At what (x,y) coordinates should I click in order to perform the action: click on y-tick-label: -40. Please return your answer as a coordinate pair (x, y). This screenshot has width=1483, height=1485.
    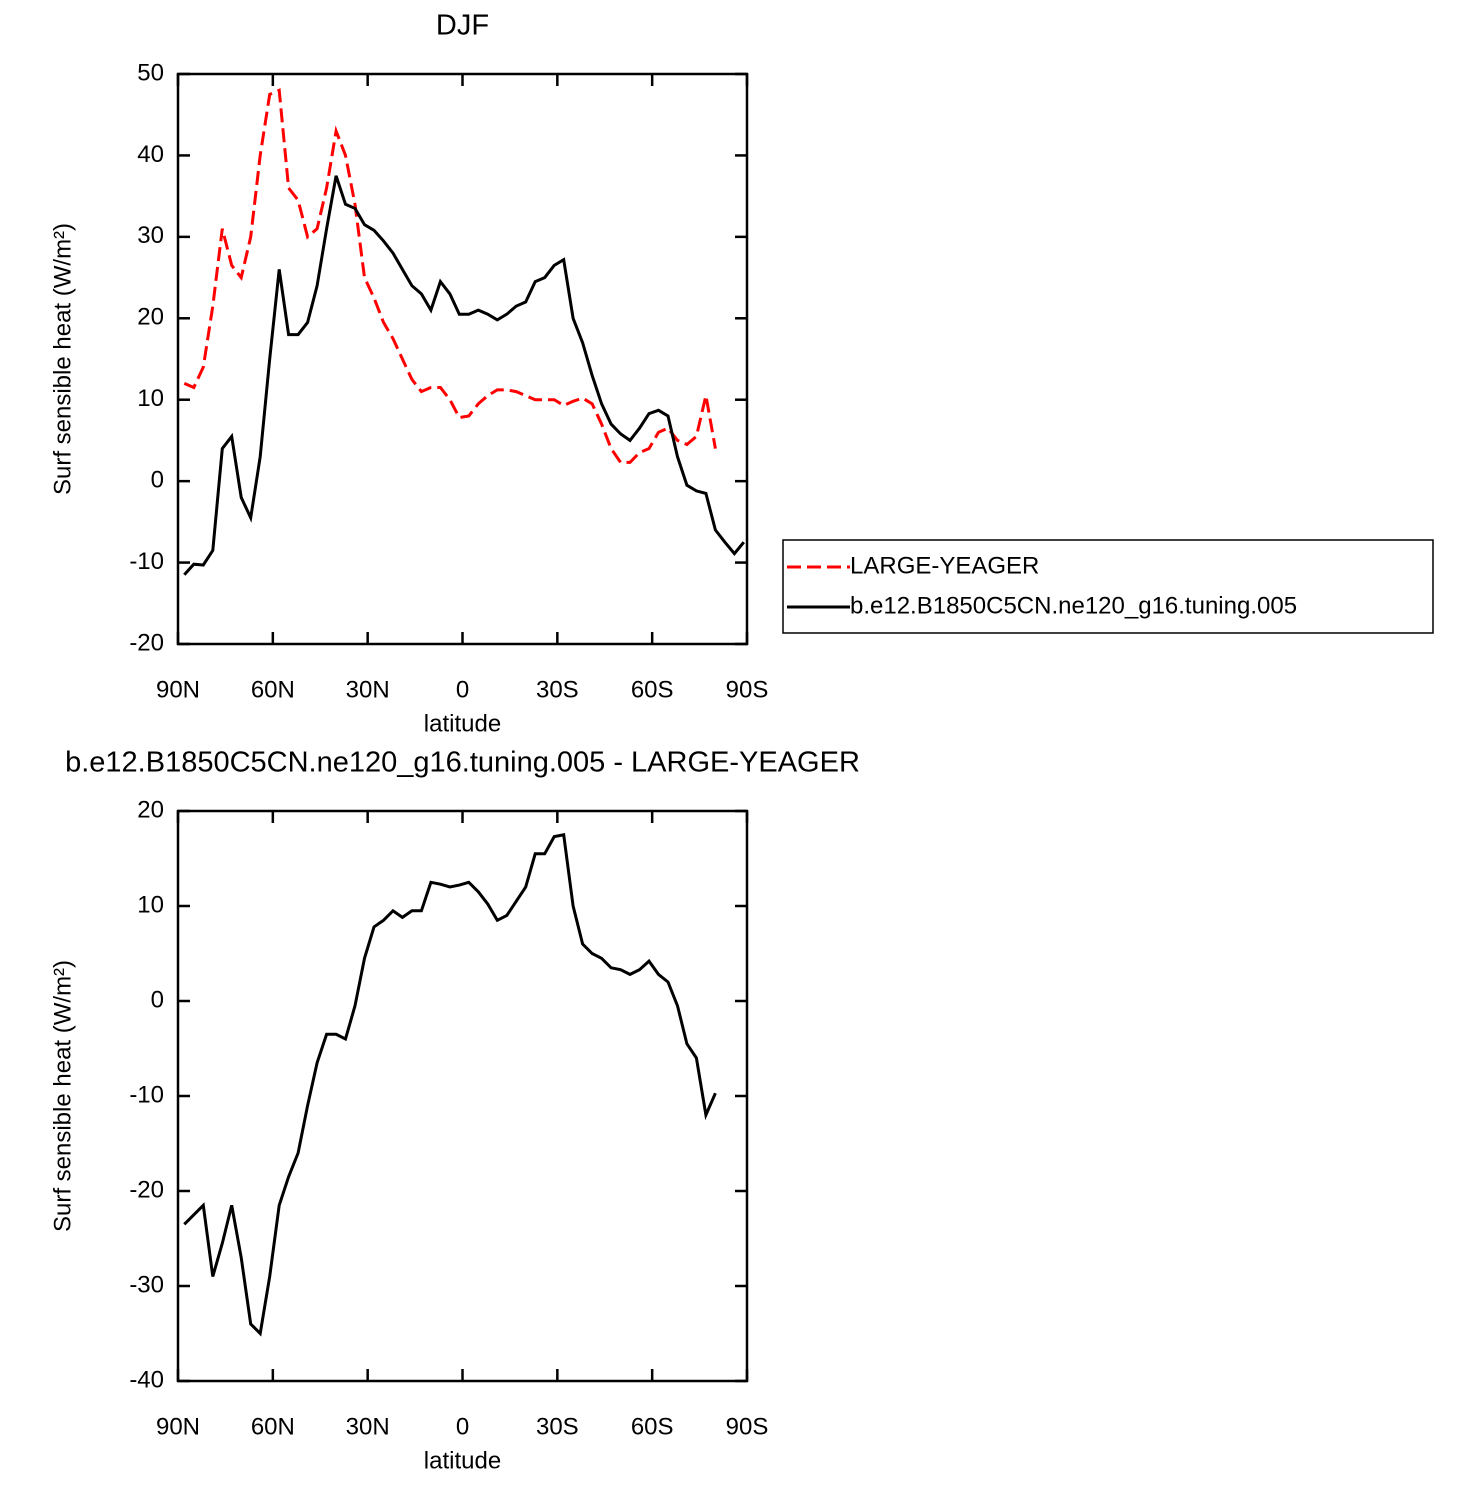
    Looking at the image, I should click on (146, 1379).